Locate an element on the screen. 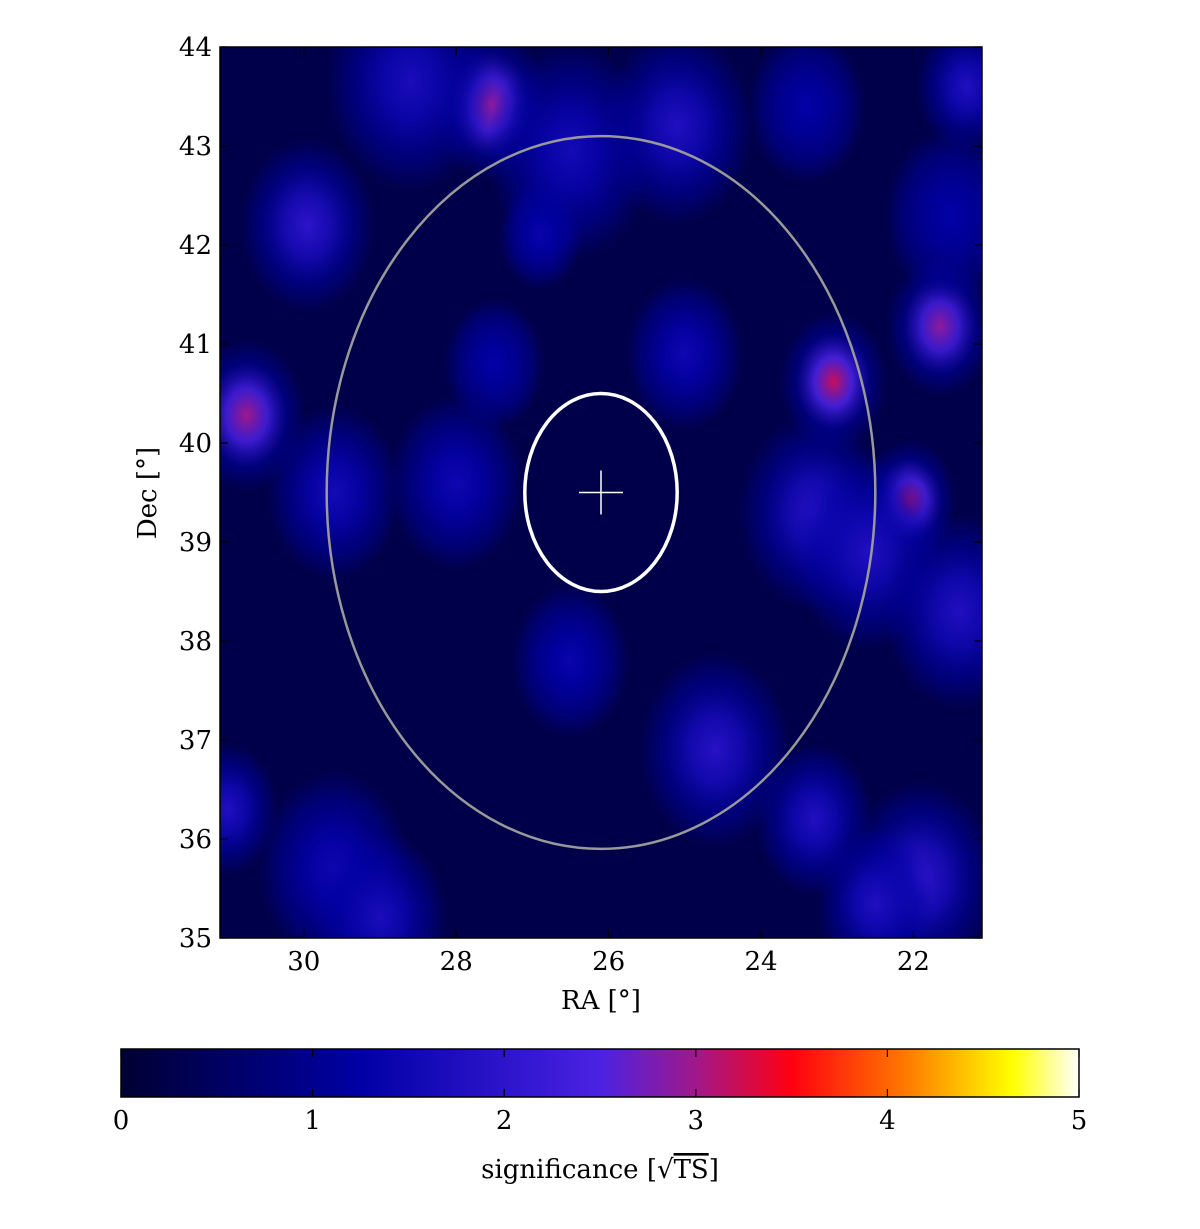  y-tick-label: 37 is located at coordinates (195, 741).